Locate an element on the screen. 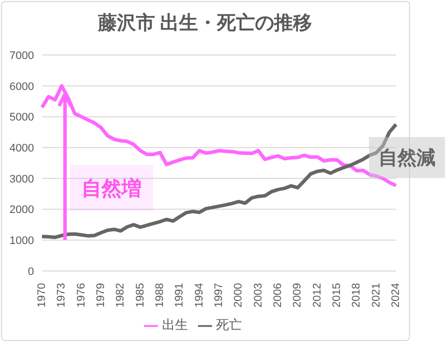 The width and height of the screenshot is (446, 344). legend-label: 出生 is located at coordinates (175, 324).